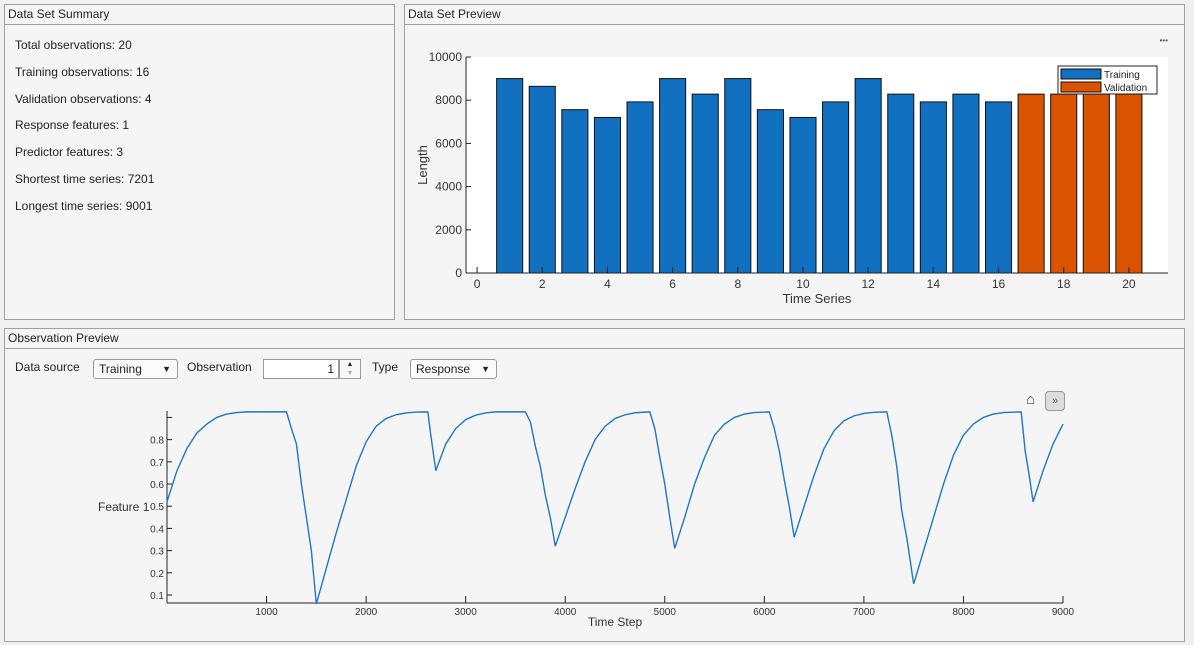 This screenshot has width=1194, height=645. I want to click on x-tick-label: 16, so click(999, 284).